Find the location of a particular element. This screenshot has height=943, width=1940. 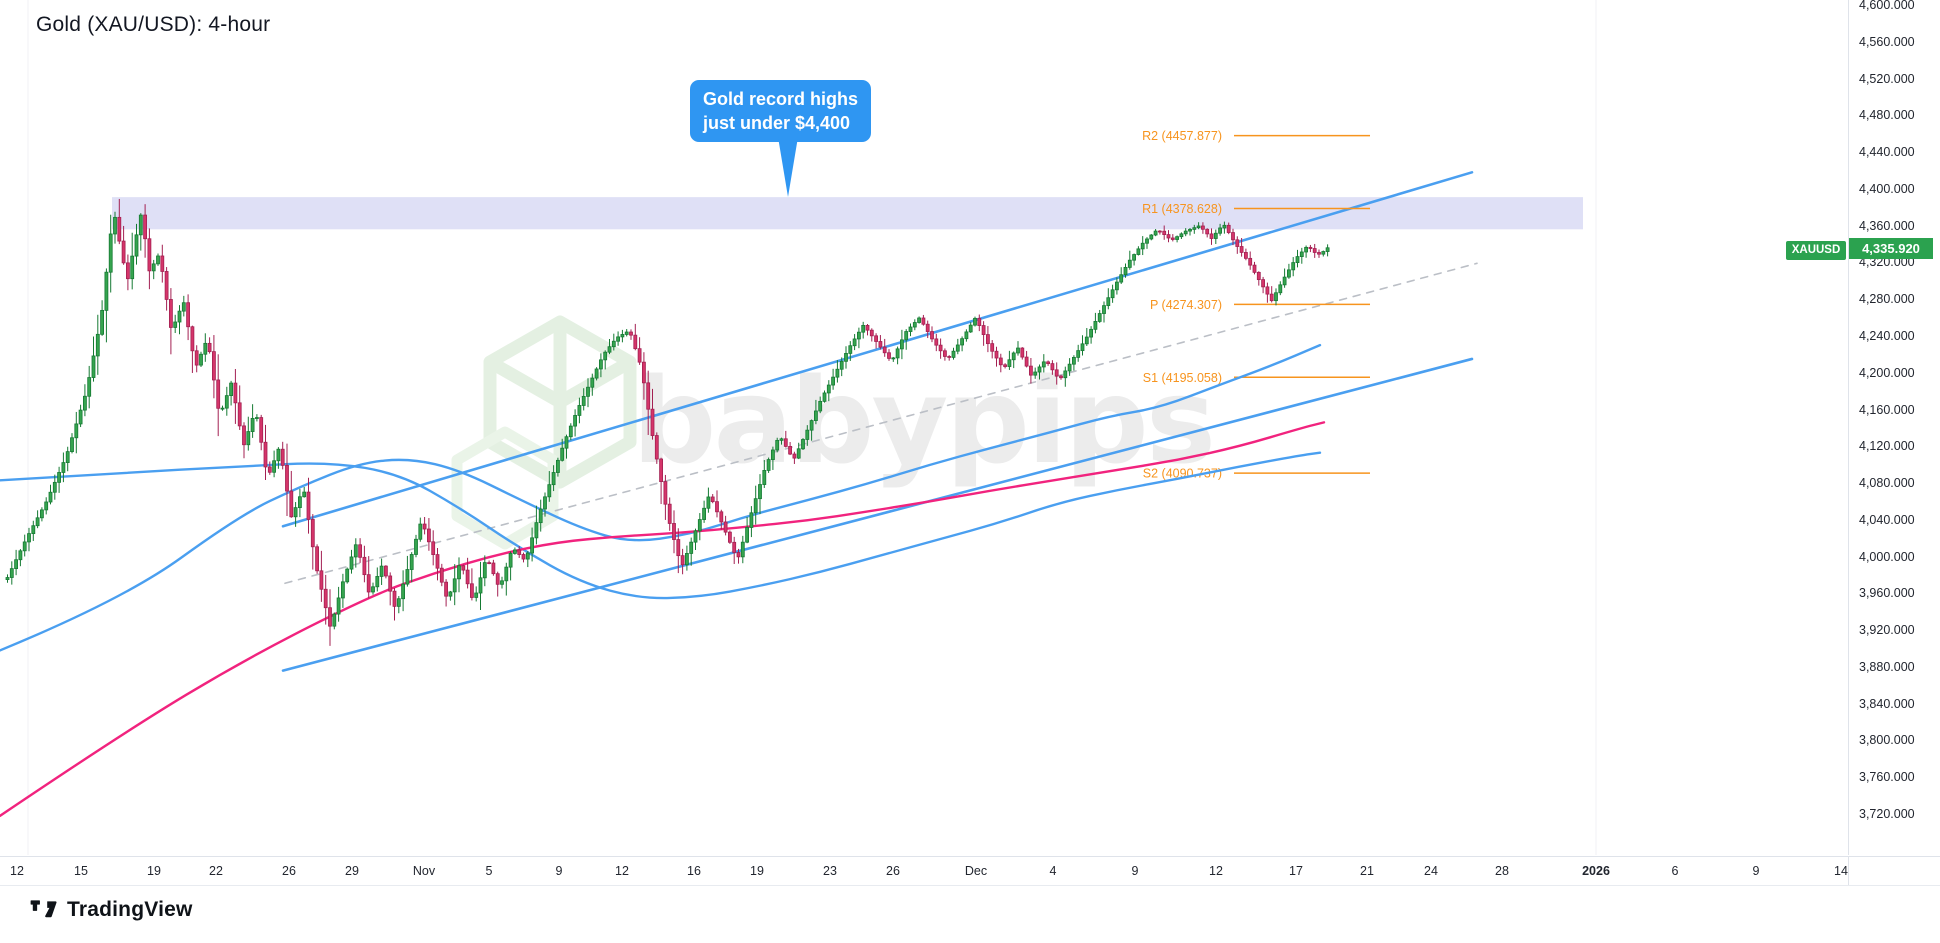

price-axis-label: 4,400.000 is located at coordinates (1887, 188).